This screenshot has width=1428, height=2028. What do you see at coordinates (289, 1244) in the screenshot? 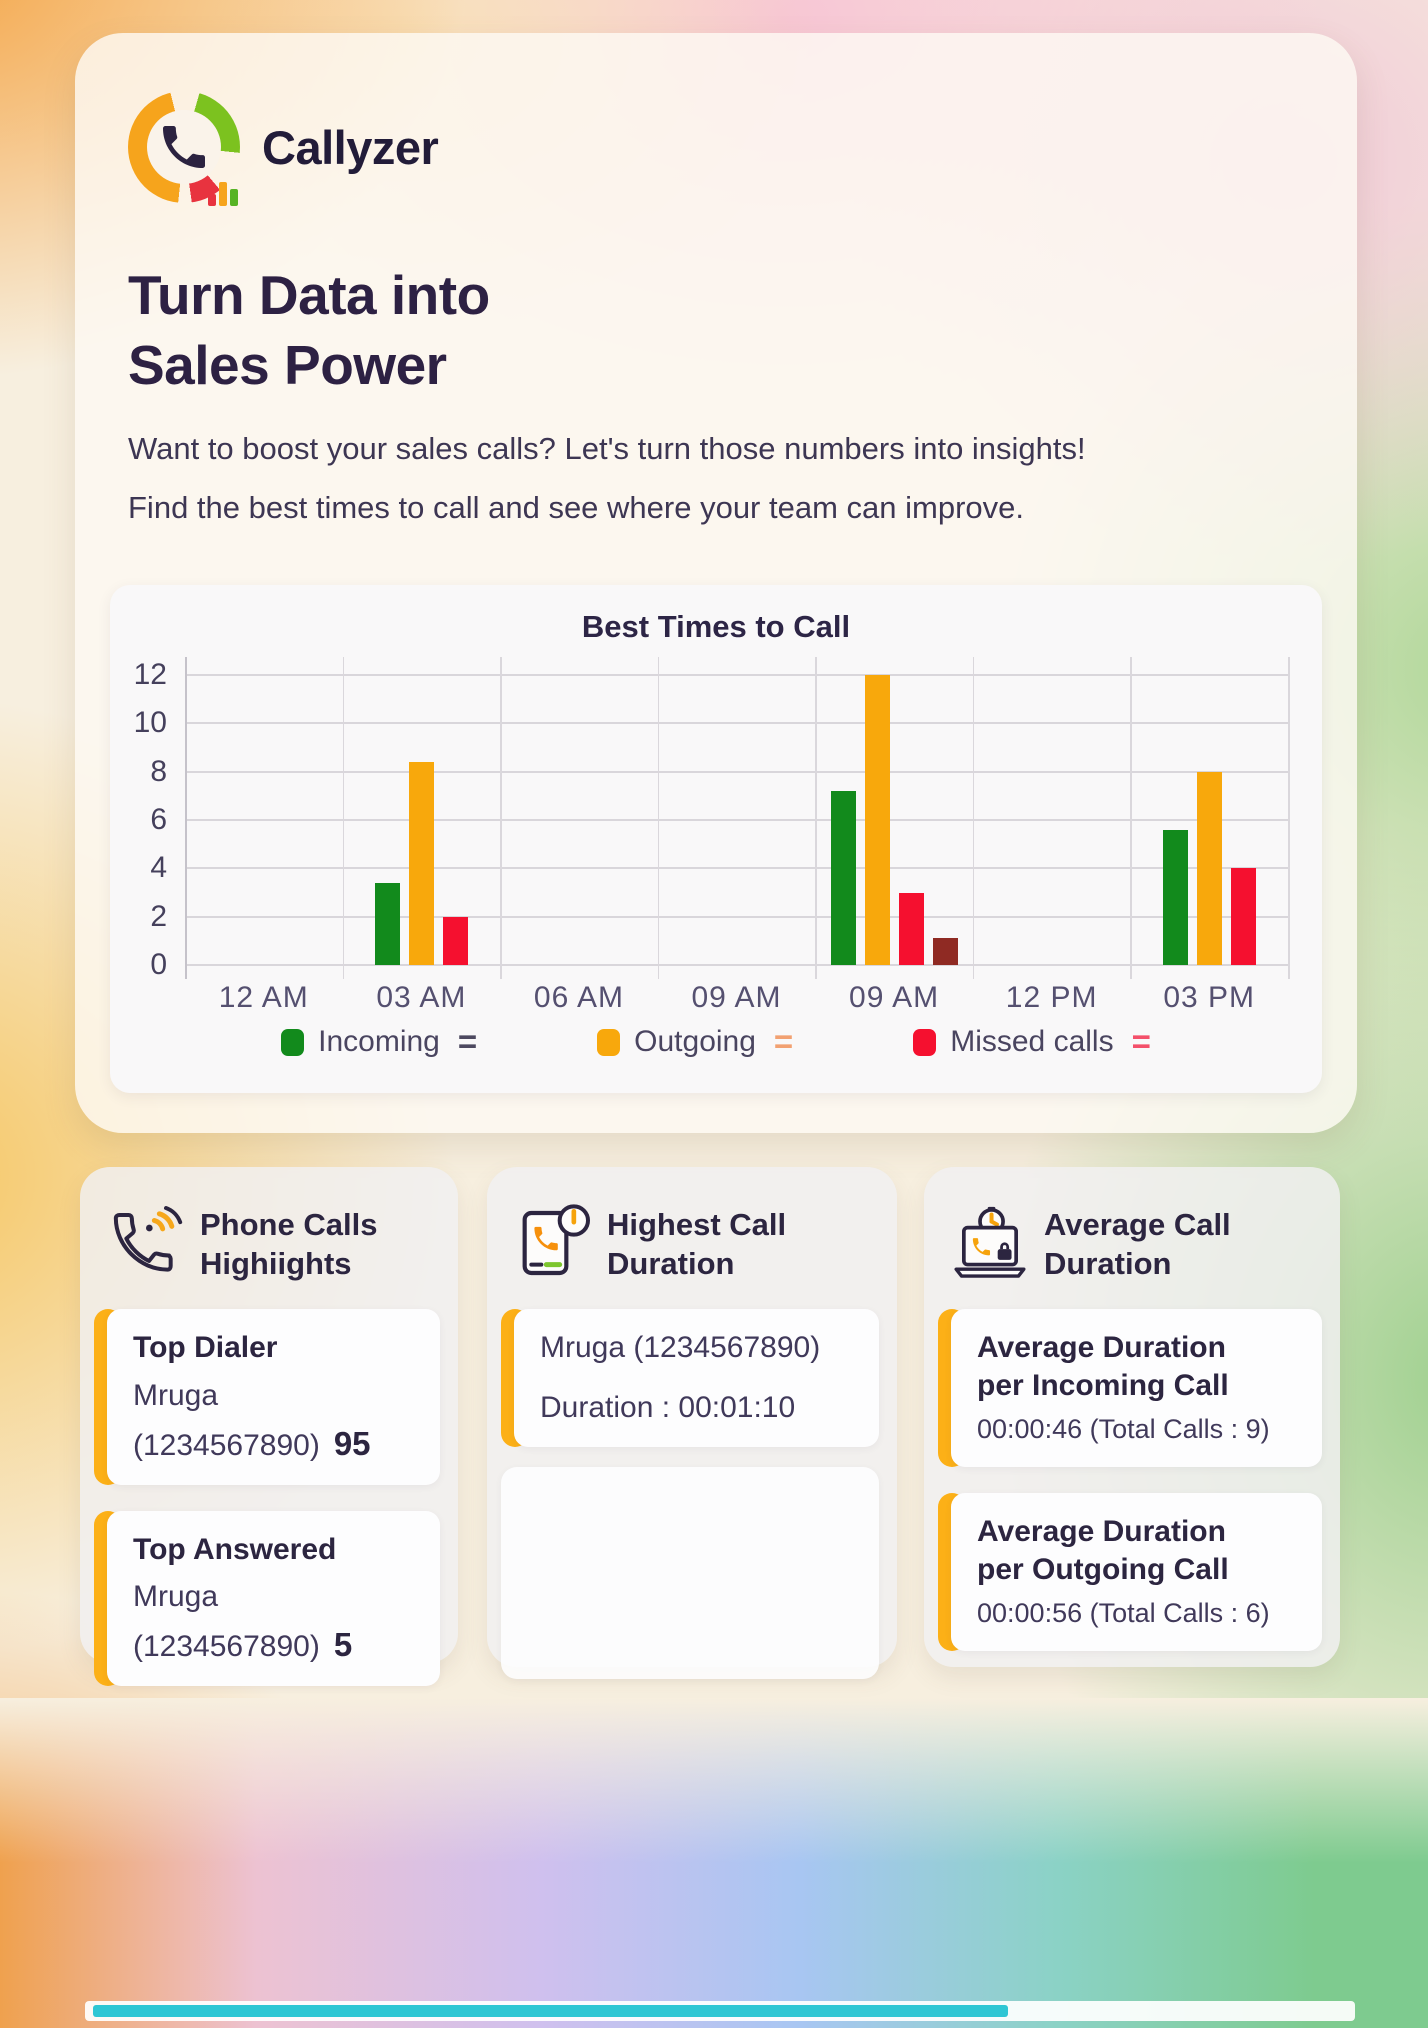
I see `card-title: Phone Calls Highiights` at bounding box center [289, 1244].